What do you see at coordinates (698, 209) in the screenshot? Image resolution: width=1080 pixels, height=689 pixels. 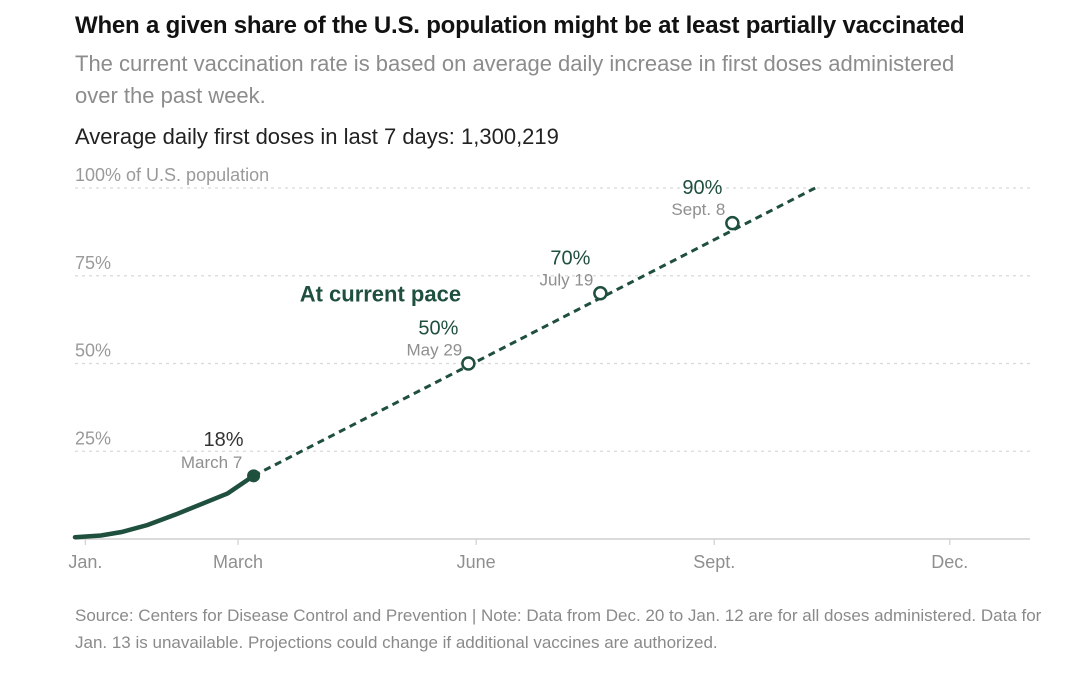 I see `annotation-date-90: Sept. 8` at bounding box center [698, 209].